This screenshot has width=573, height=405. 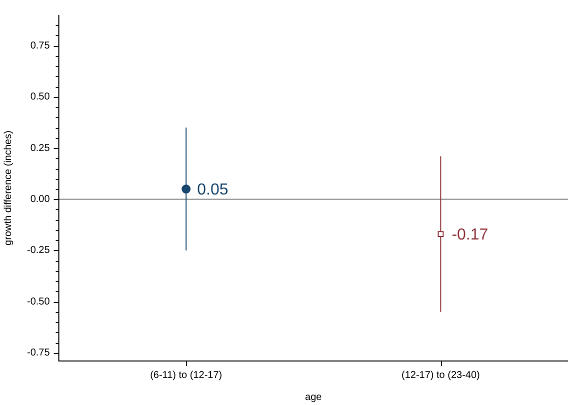 I want to click on x-tick-label: (12-17) to (23-40), so click(x=441, y=375).